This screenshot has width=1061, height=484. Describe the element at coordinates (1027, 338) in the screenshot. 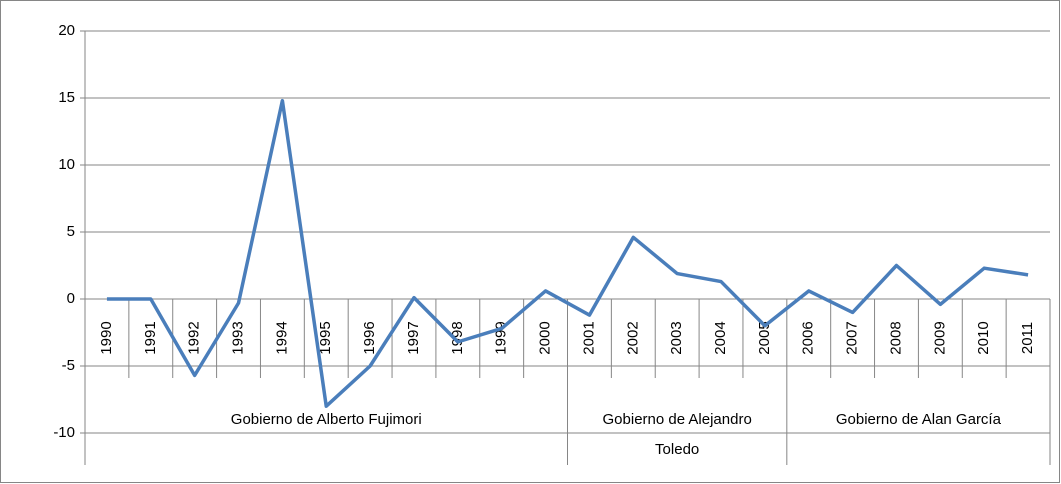

I see `x-tick-label: 2011` at that location.